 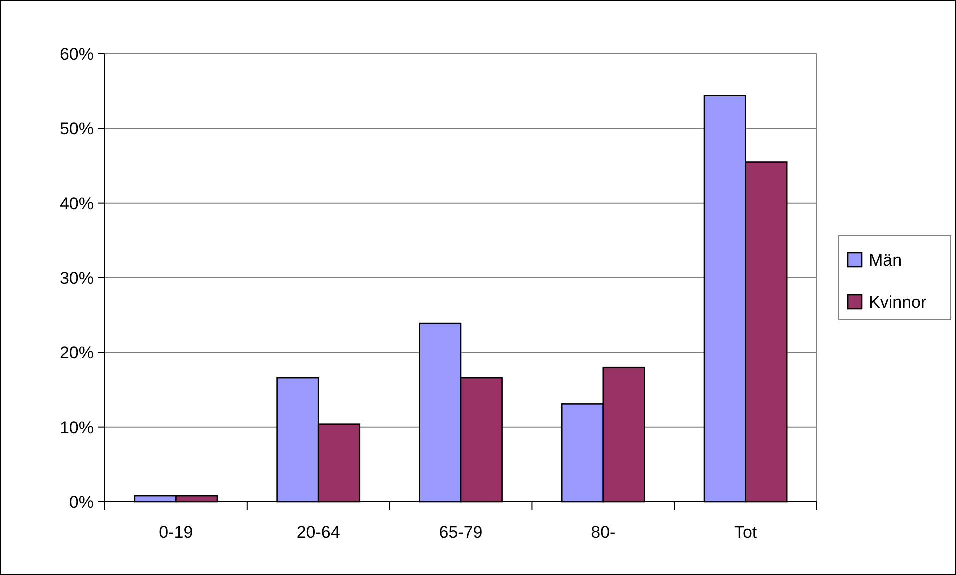 What do you see at coordinates (77, 278) in the screenshot?
I see `y-tick-label: 30%` at bounding box center [77, 278].